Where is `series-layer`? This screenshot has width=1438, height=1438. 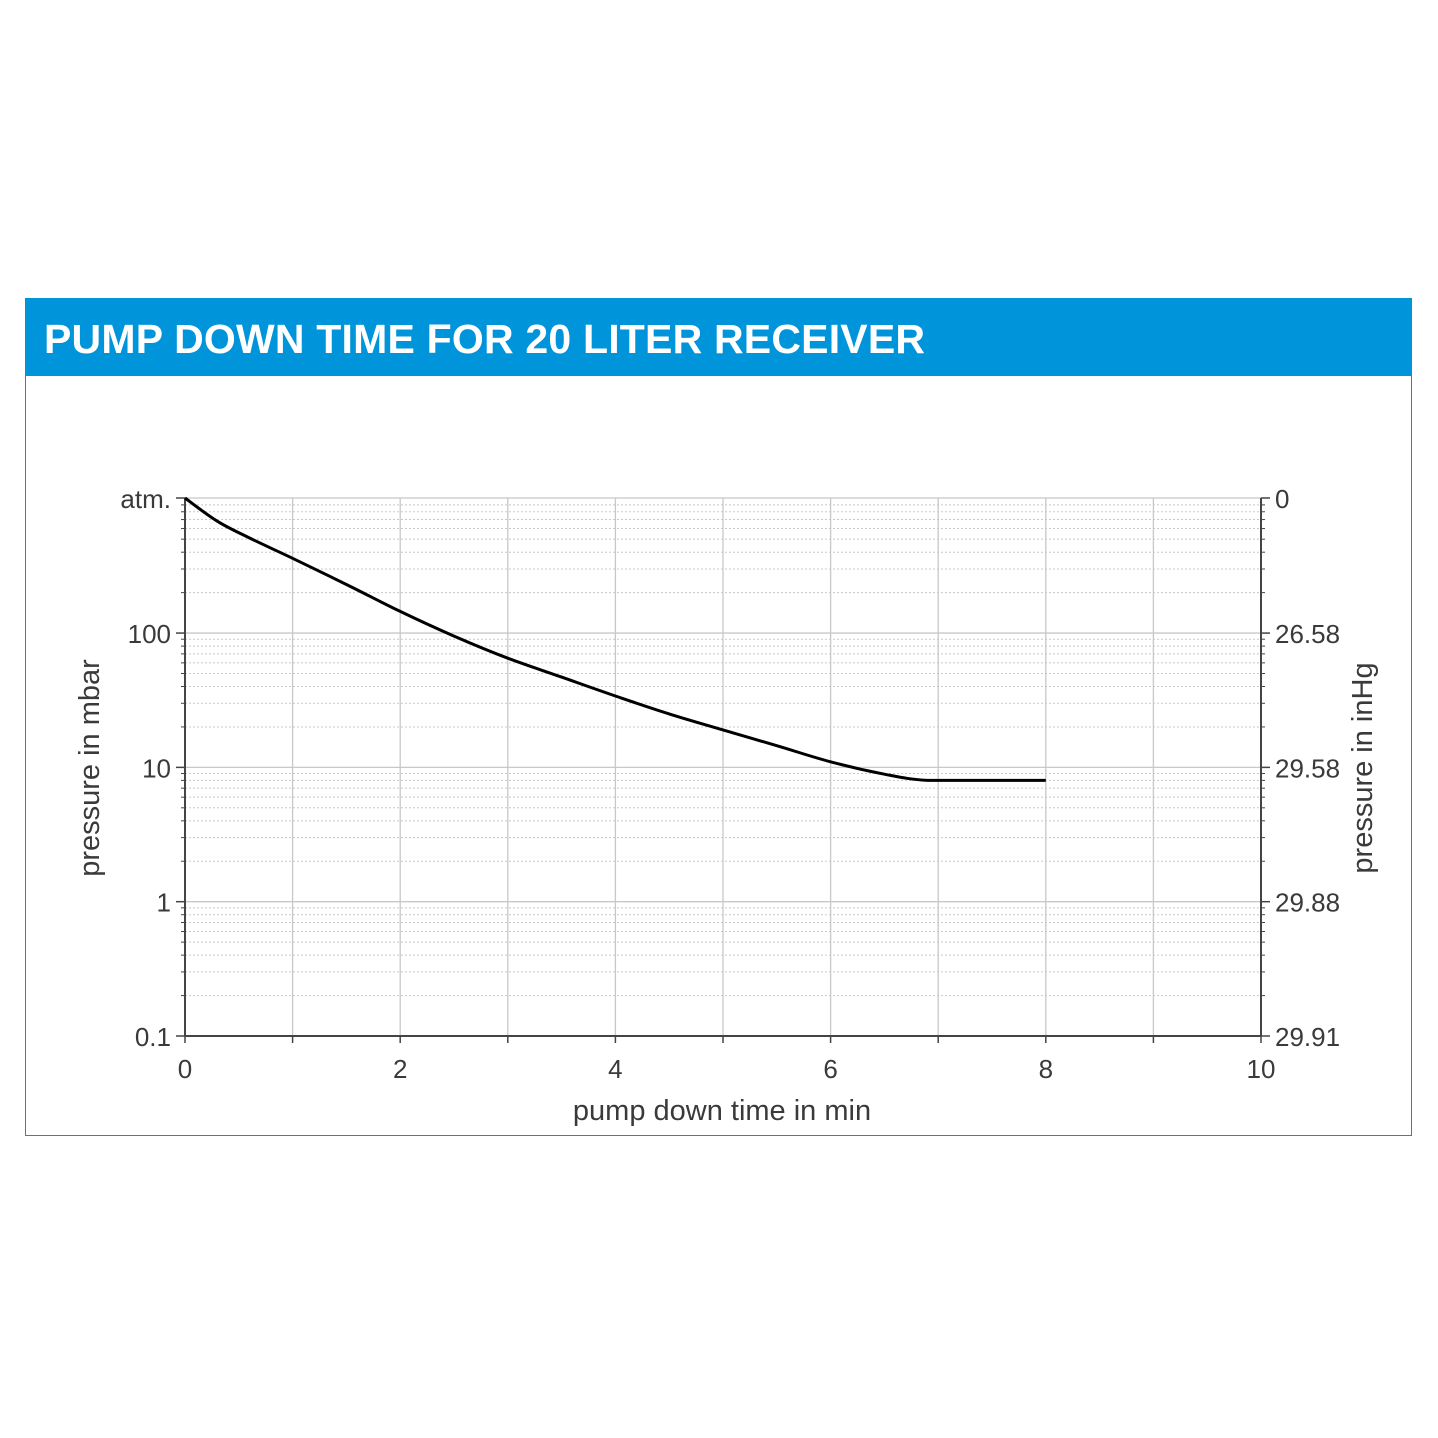 series-layer is located at coordinates (615, 639).